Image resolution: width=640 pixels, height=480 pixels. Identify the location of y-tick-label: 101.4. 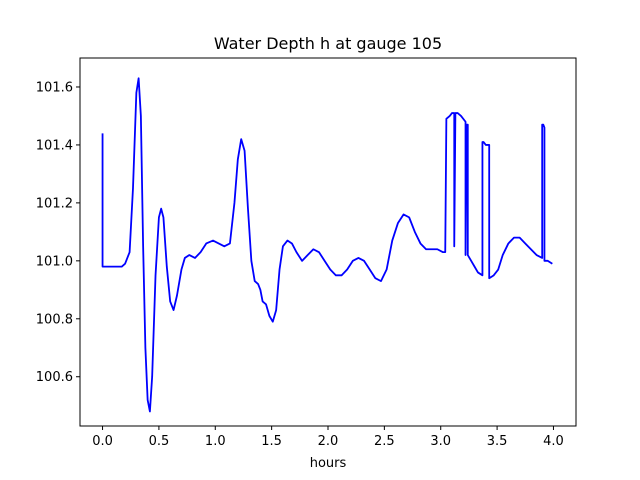
(54, 145).